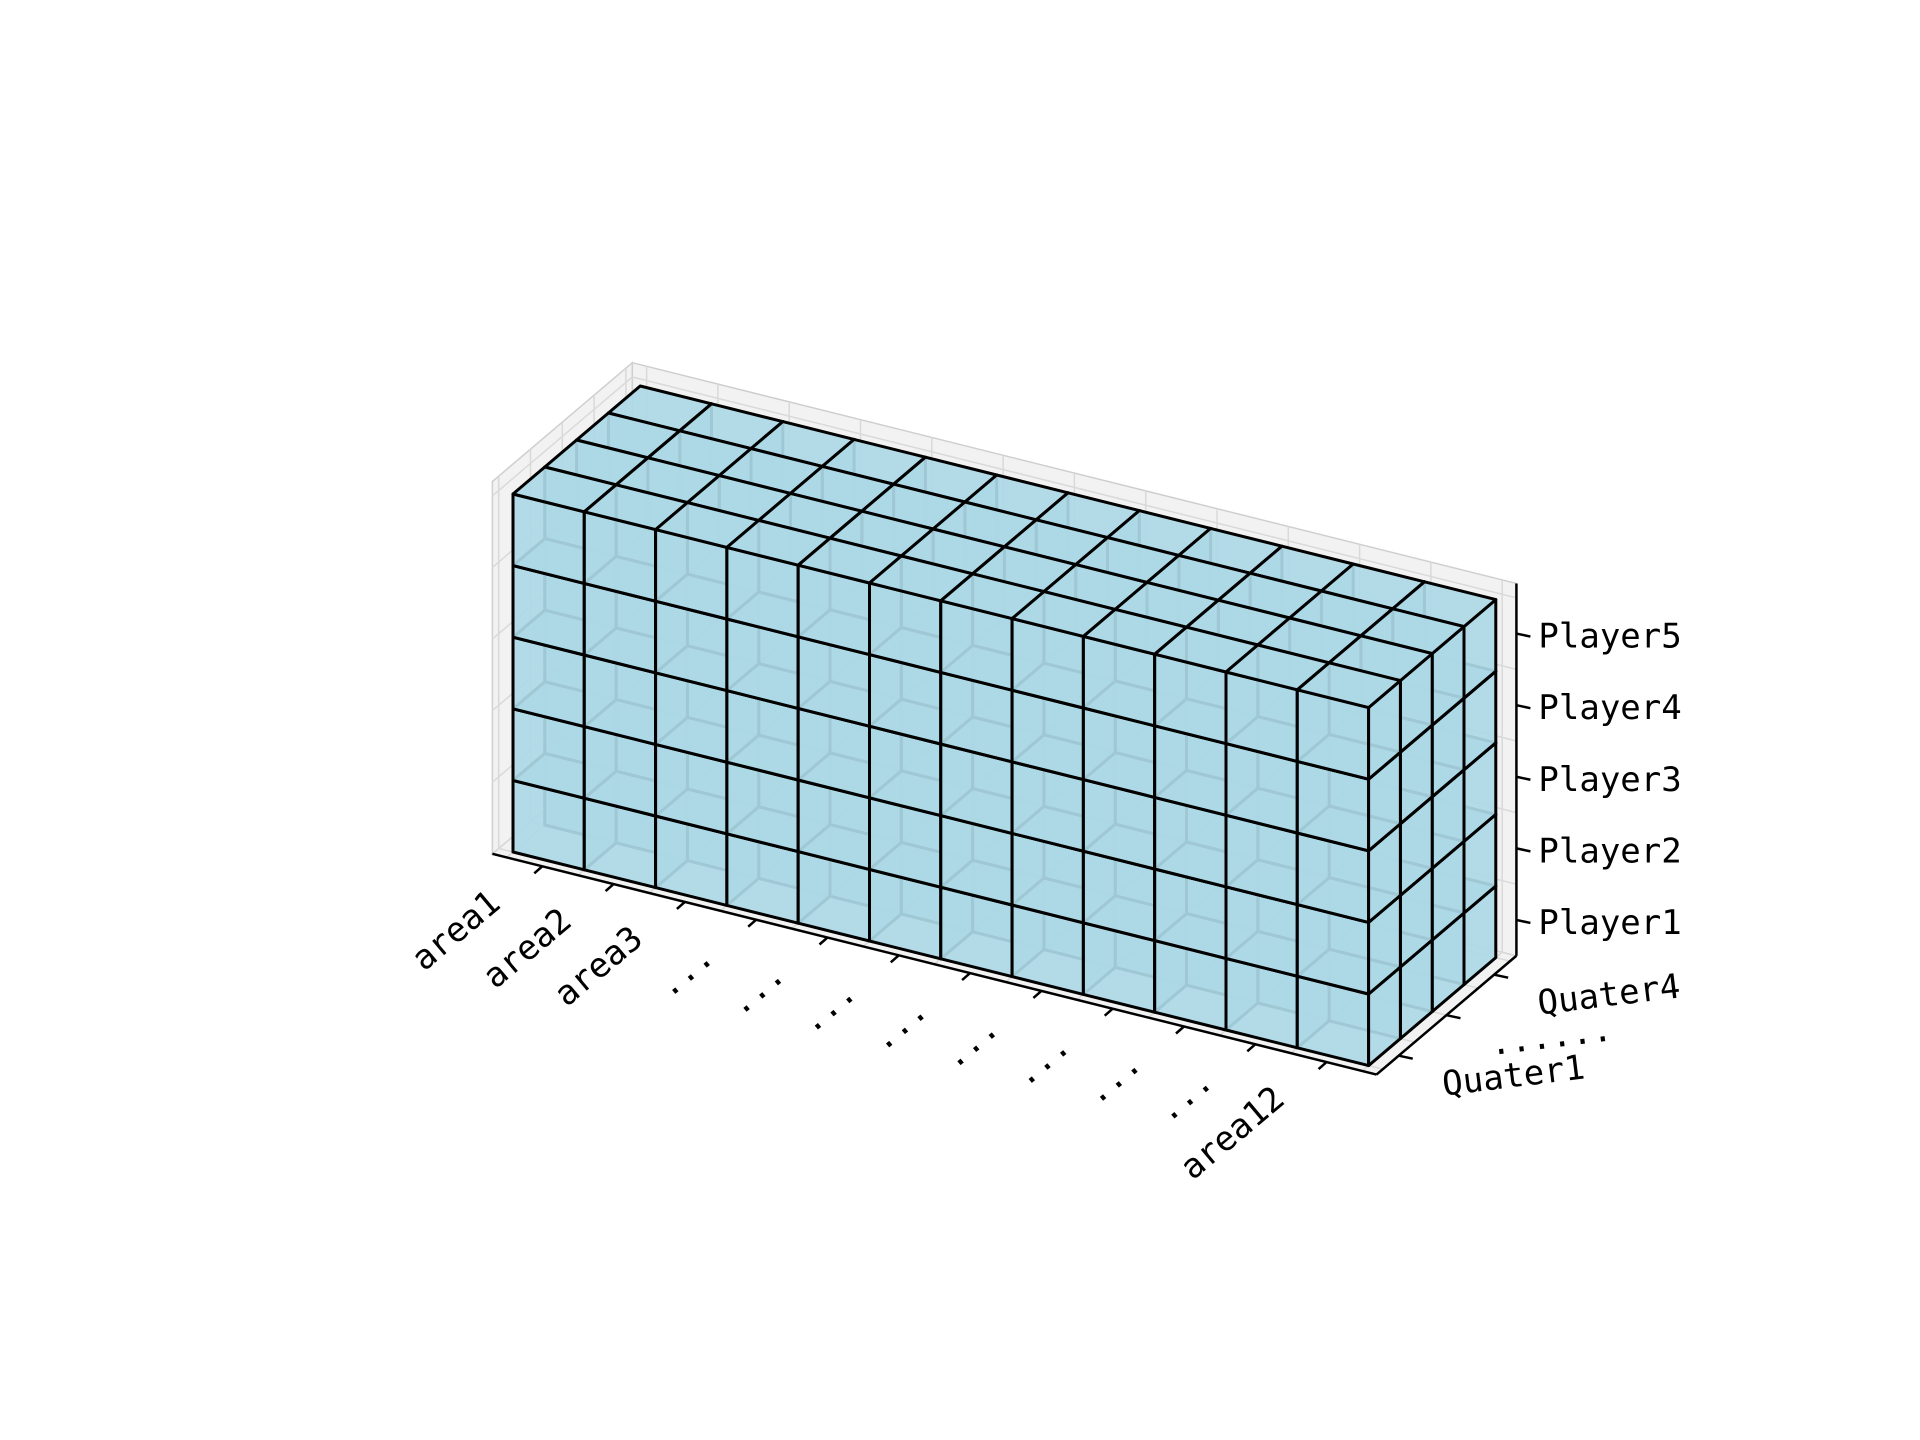 The height and width of the screenshot is (1440, 1920). What do you see at coordinates (1609, 851) in the screenshot?
I see `z-tick-label: Player2` at bounding box center [1609, 851].